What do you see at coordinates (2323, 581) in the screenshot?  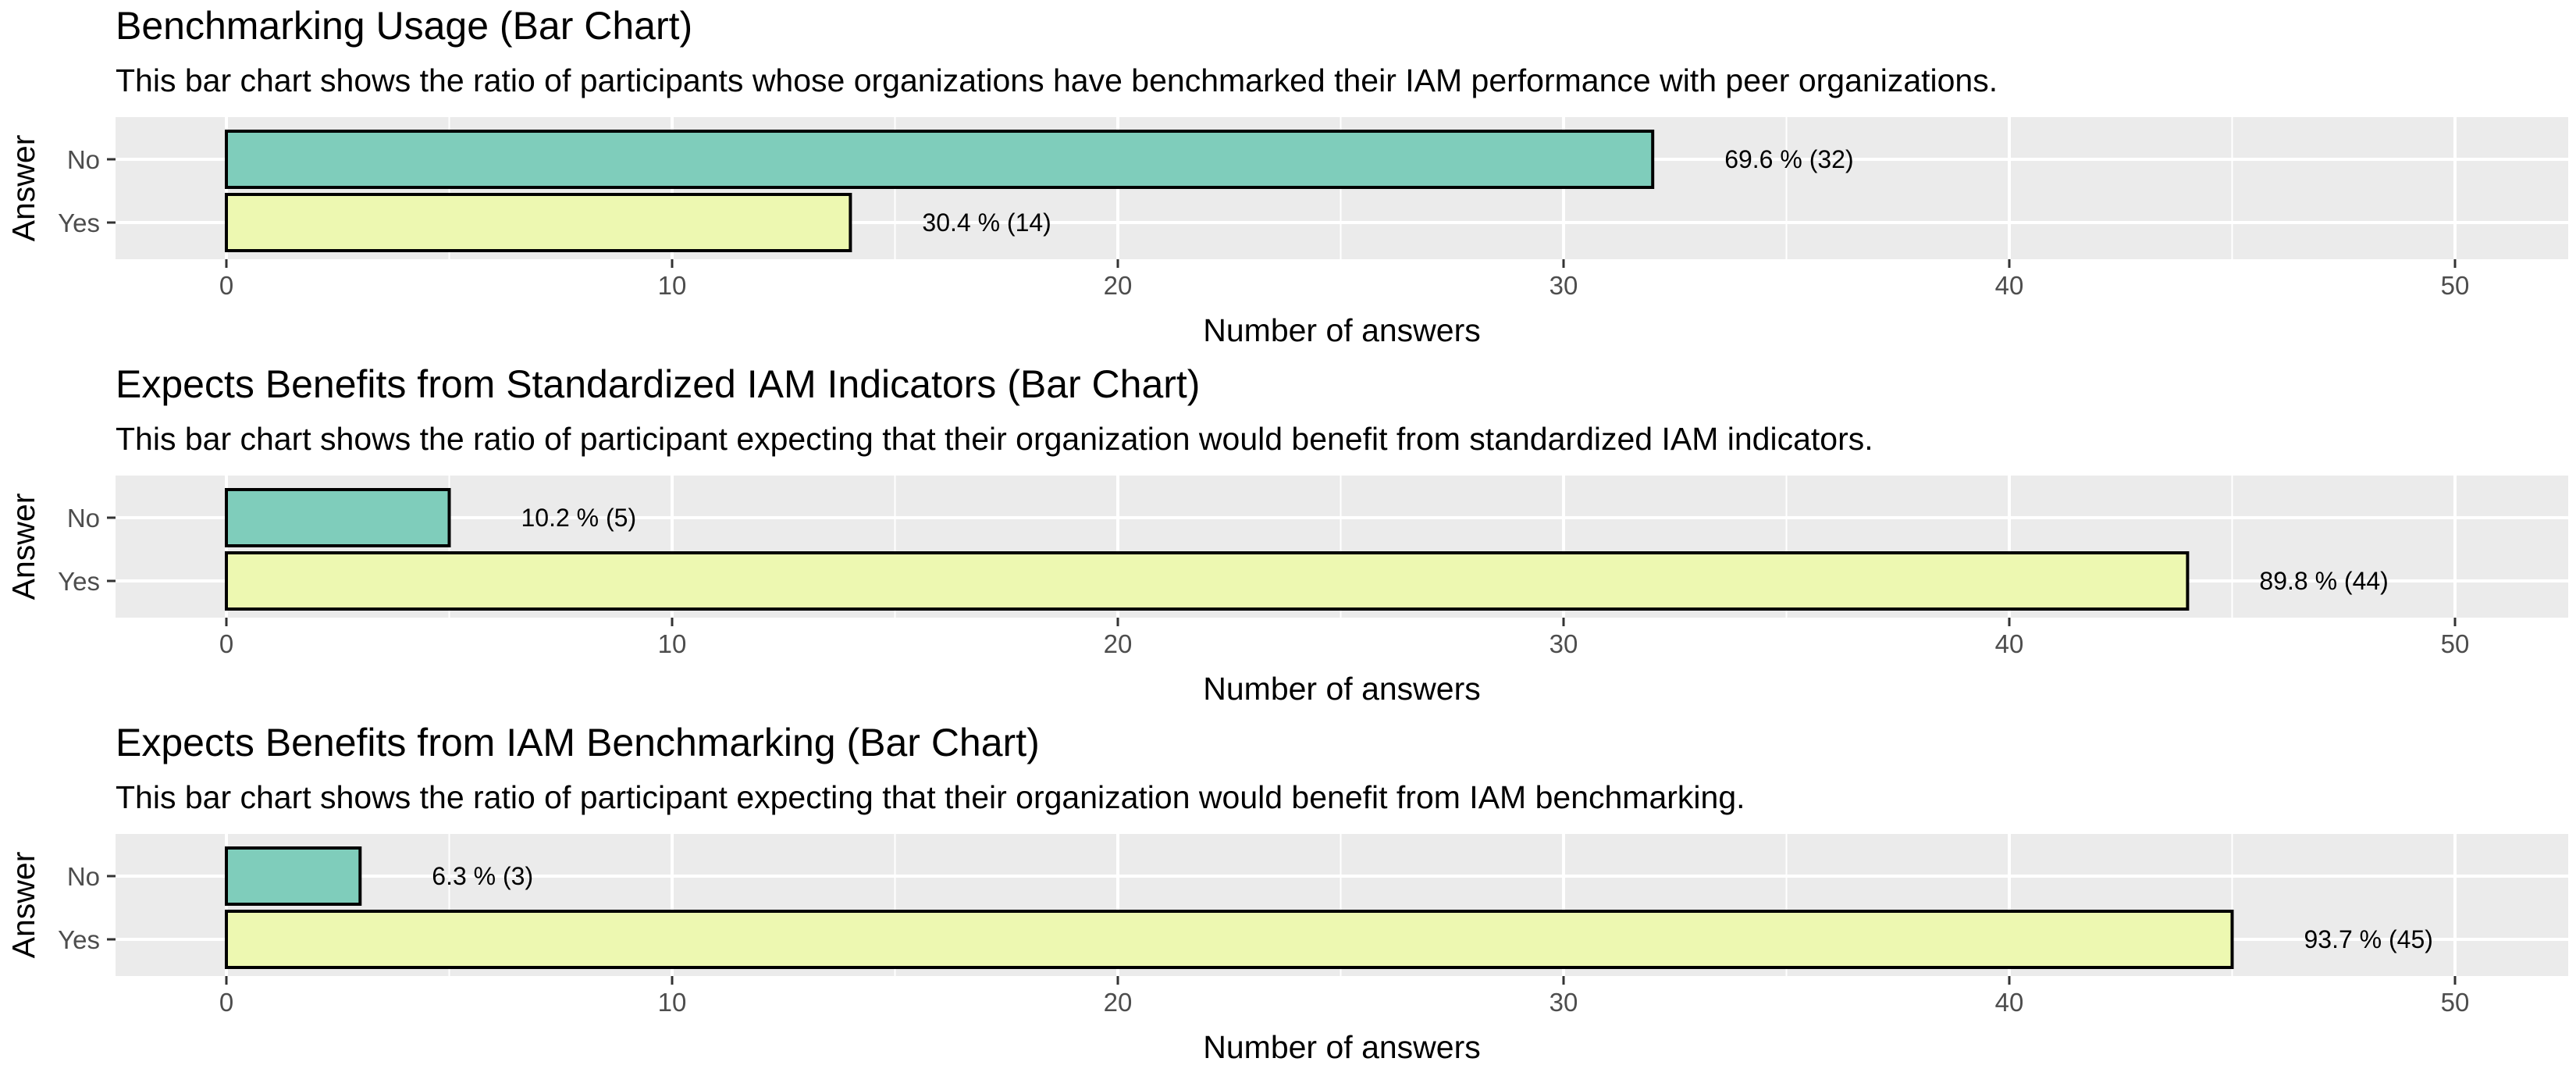 I see `data-label: 89.8 % (44)` at bounding box center [2323, 581].